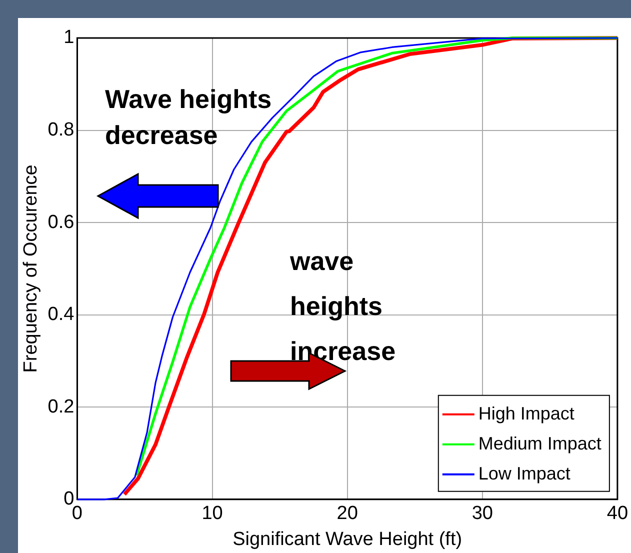 The image size is (631, 553). I want to click on x-tick-label: 40, so click(617, 513).